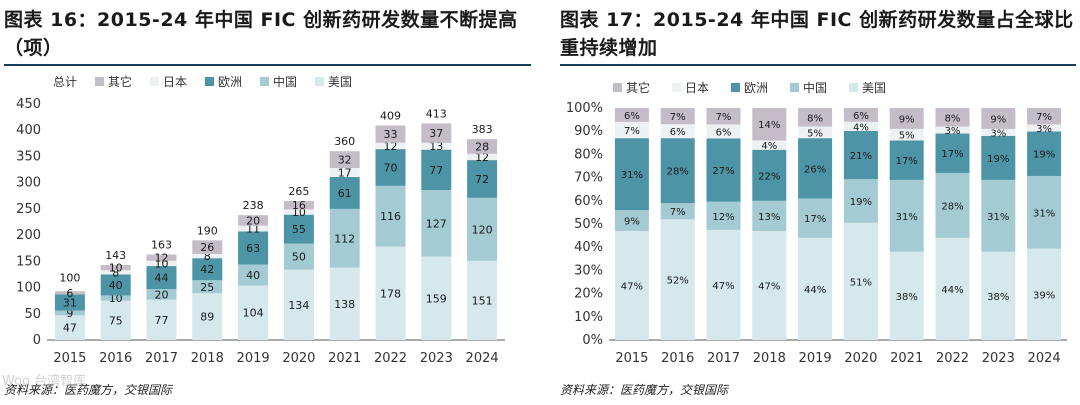 The height and width of the screenshot is (405, 1080). I want to click on right-x-tick-label: 2021, so click(906, 358).